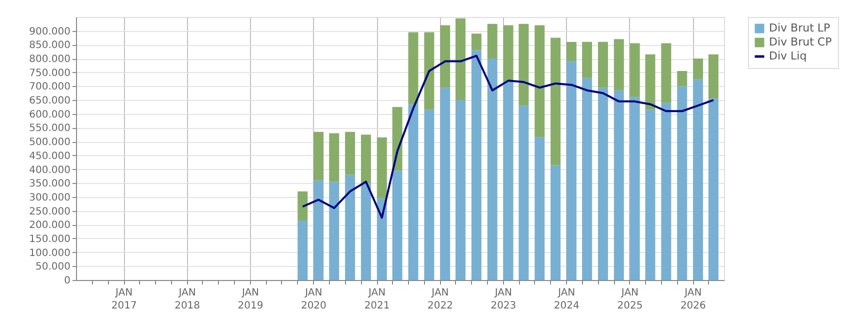 The width and height of the screenshot is (851, 313). Describe the element at coordinates (187, 300) in the screenshot. I see `x-tick-label: JAN 2018` at that location.